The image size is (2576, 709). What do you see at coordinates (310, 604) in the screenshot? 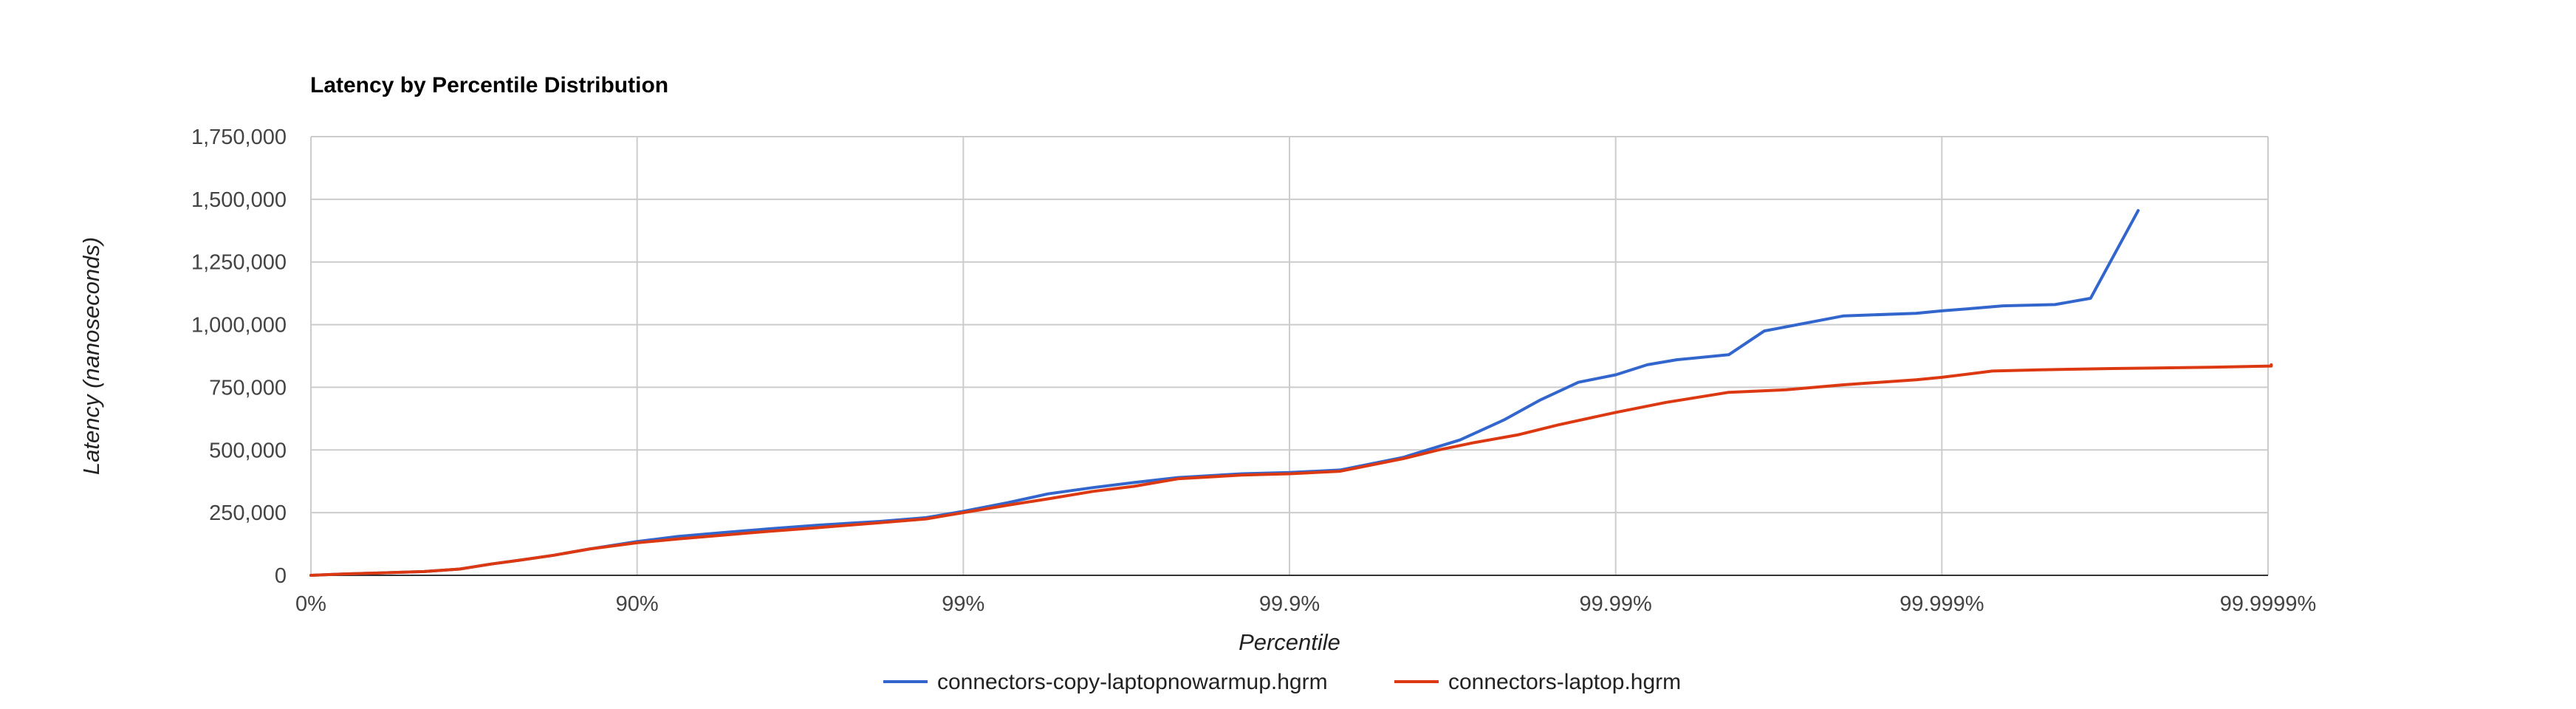
I see `x-tick-label: 0%` at bounding box center [310, 604].